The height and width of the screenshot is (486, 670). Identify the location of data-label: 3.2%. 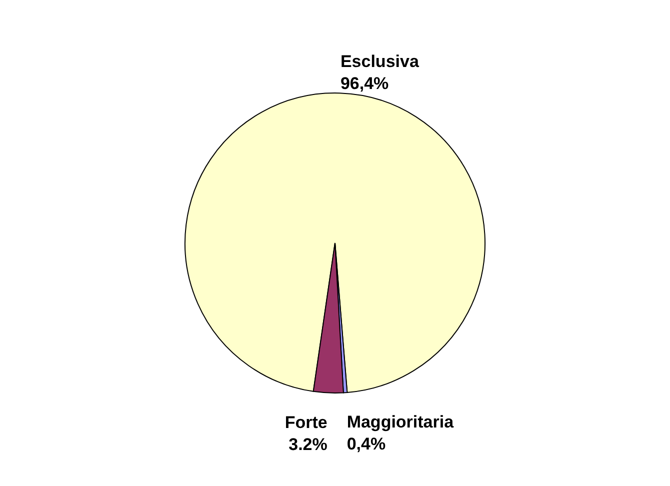
(308, 444).